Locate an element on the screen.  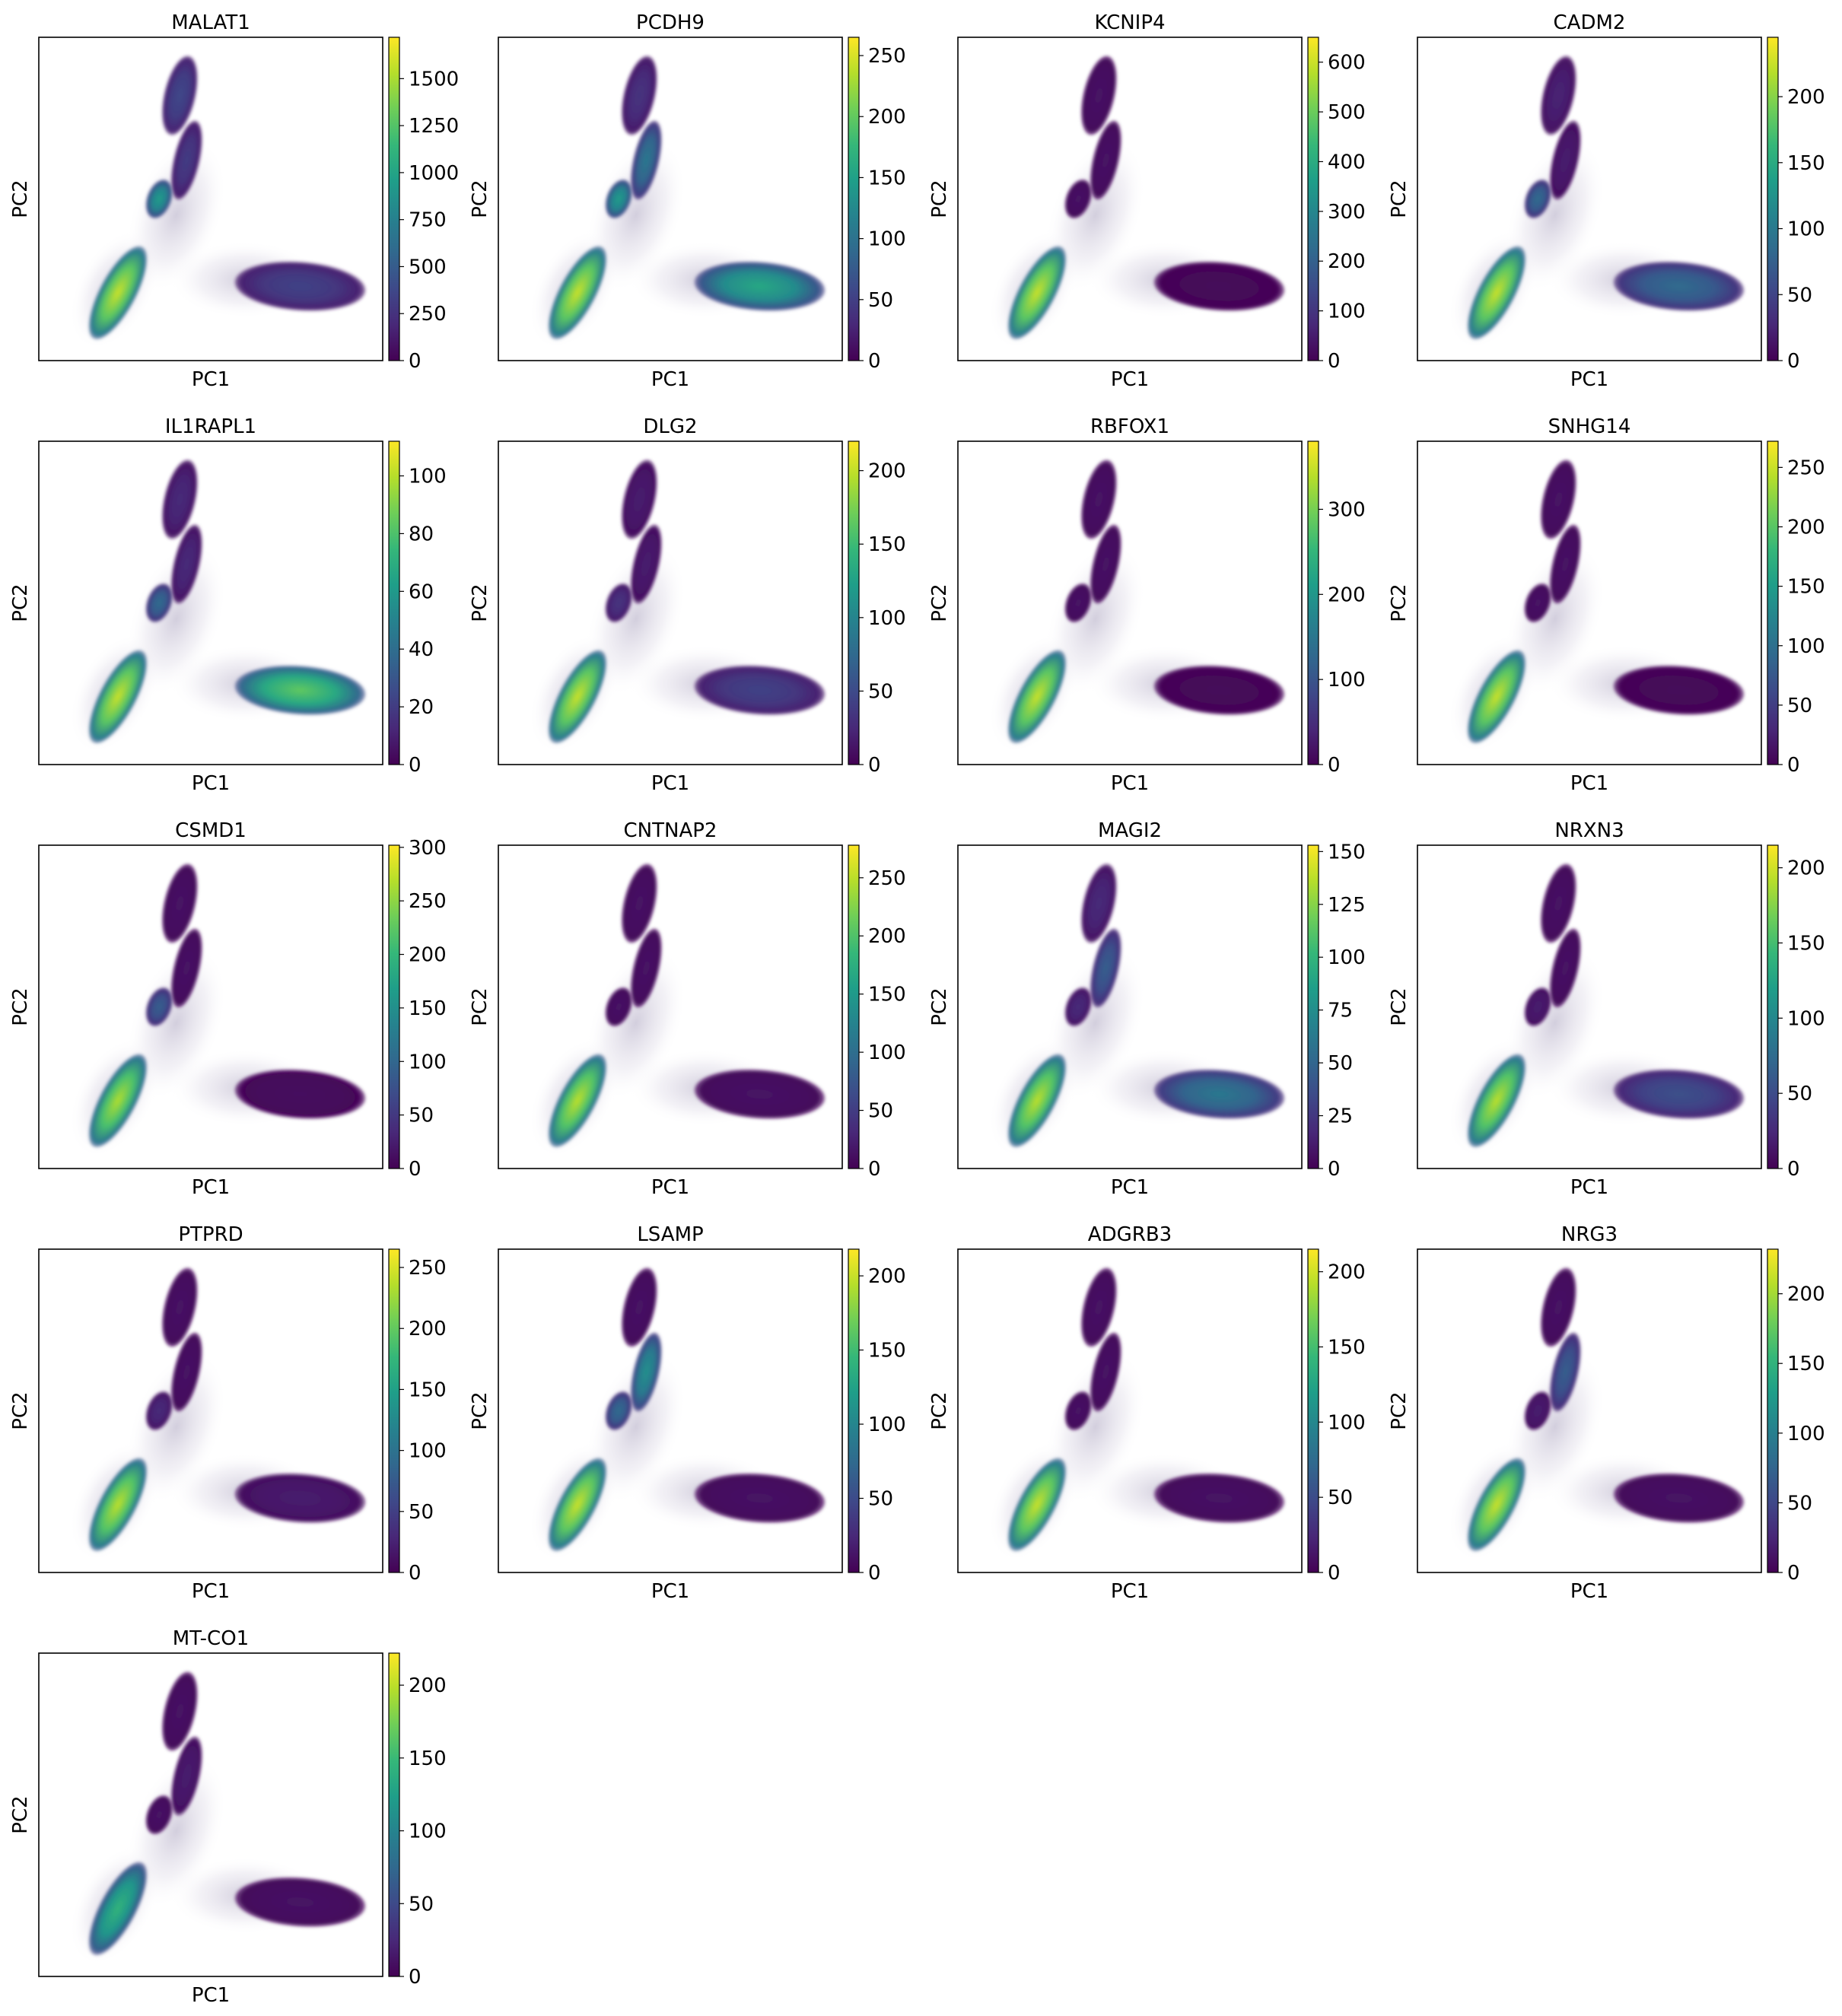
panel-cadm2: CADM2 PC1 PC2 0 50 100 150 200 is located at coordinates (1606, 201).